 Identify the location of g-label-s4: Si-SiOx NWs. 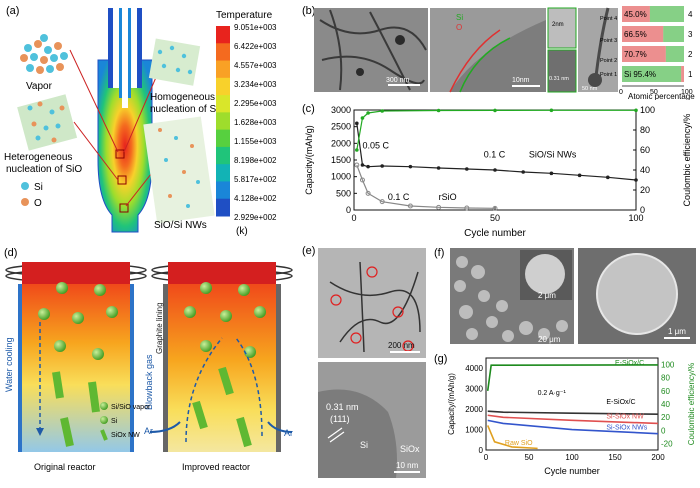
(626, 428).